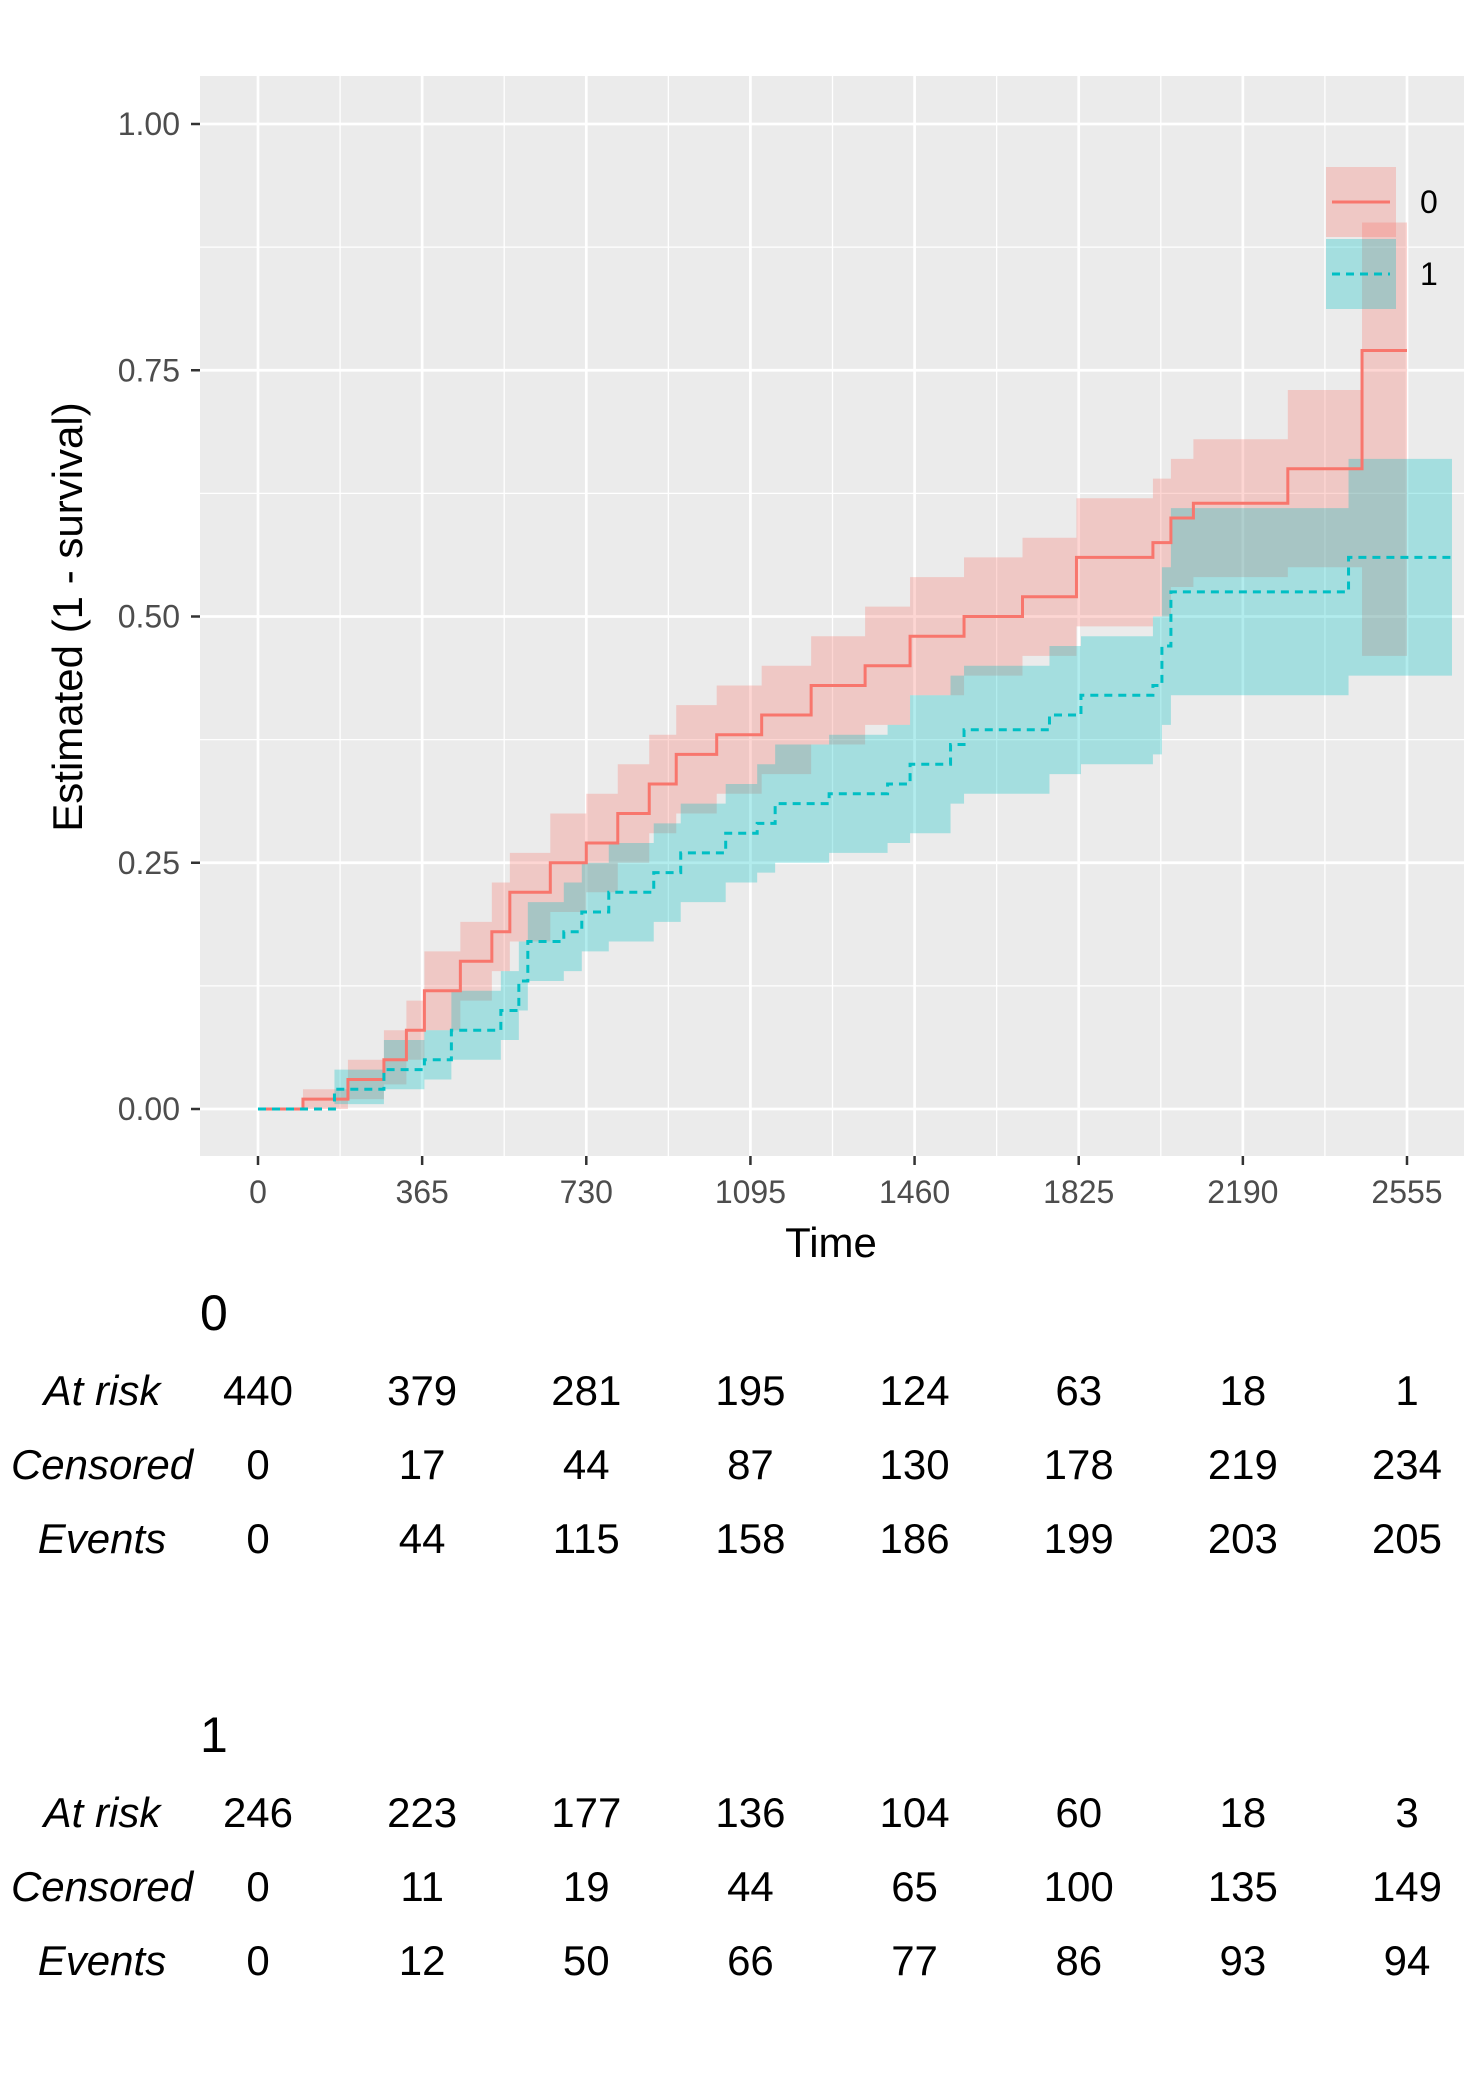 The width and height of the screenshot is (1484, 2100). Describe the element at coordinates (1079, 1464) in the screenshot. I see `risk-table-cell: 178` at that location.